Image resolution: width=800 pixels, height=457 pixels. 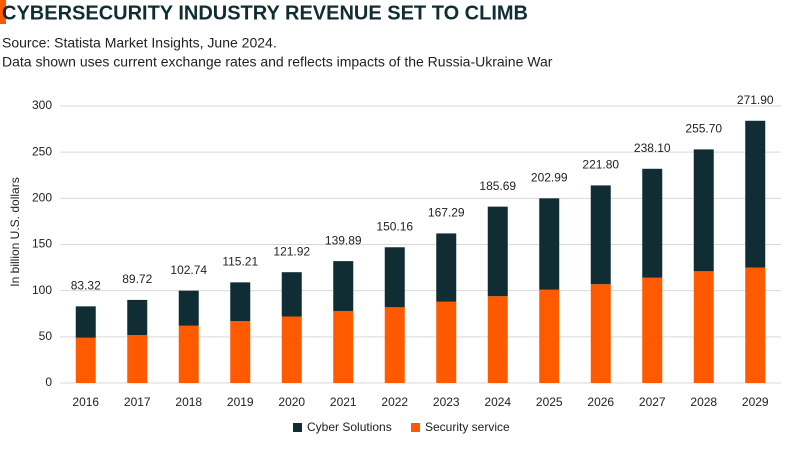 I want to click on total-label: 221.80, so click(x=600, y=165).